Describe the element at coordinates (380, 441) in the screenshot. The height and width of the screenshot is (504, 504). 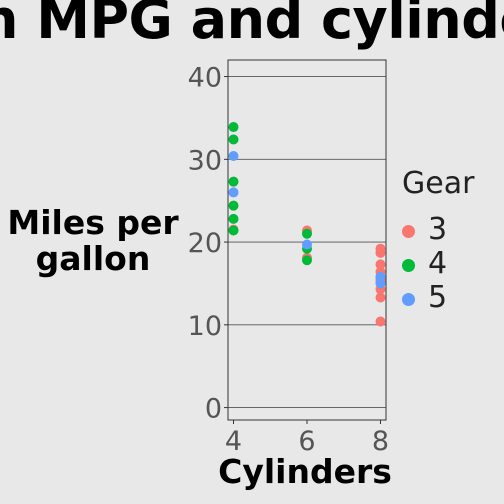
I see `x-tick-label-8: 8` at that location.